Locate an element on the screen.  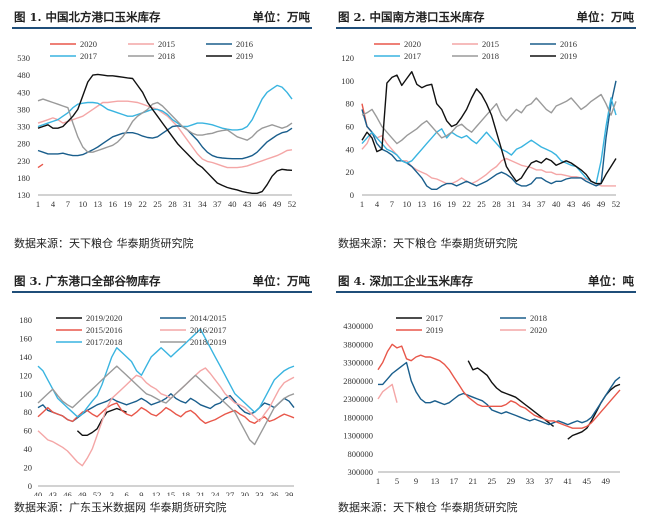
series-line-2016 is located at coordinates (165, 142).